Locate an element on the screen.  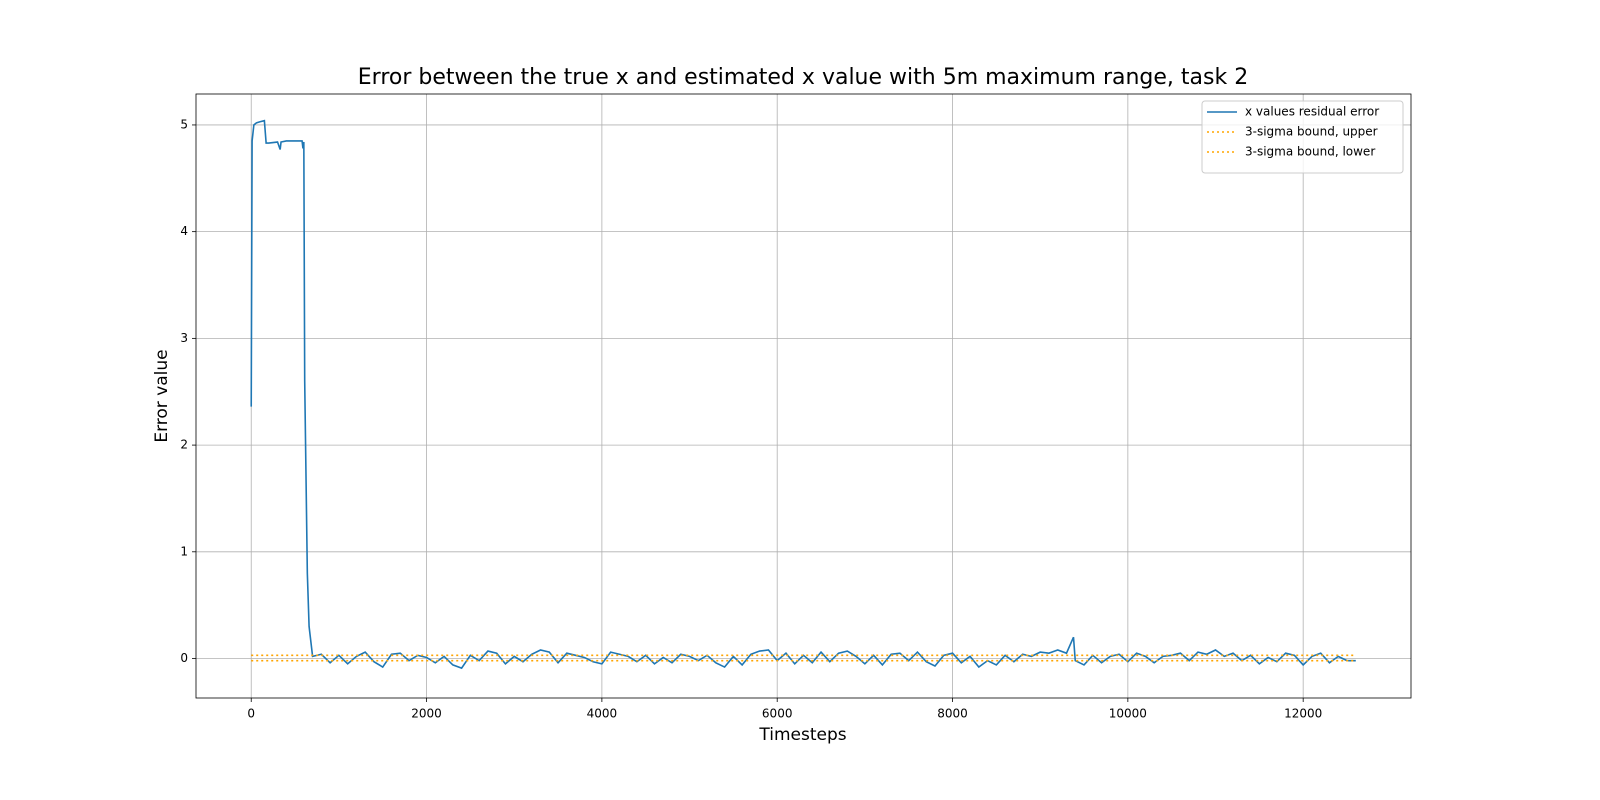
y-tick-label: 4 is located at coordinates (184, 231).